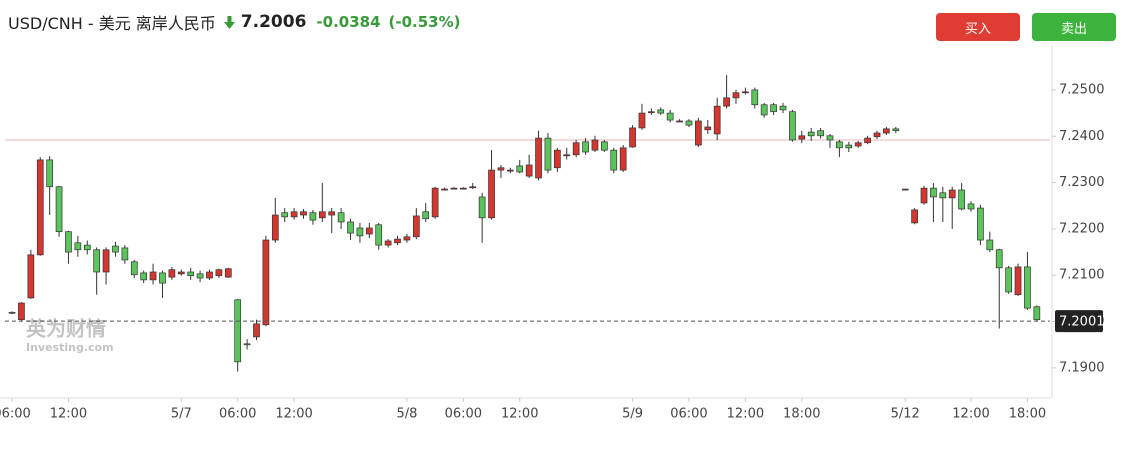 This screenshot has height=449, width=1125. What do you see at coordinates (1027, 414) in the screenshot?
I see `x-tick-label: 18:00` at bounding box center [1027, 414].